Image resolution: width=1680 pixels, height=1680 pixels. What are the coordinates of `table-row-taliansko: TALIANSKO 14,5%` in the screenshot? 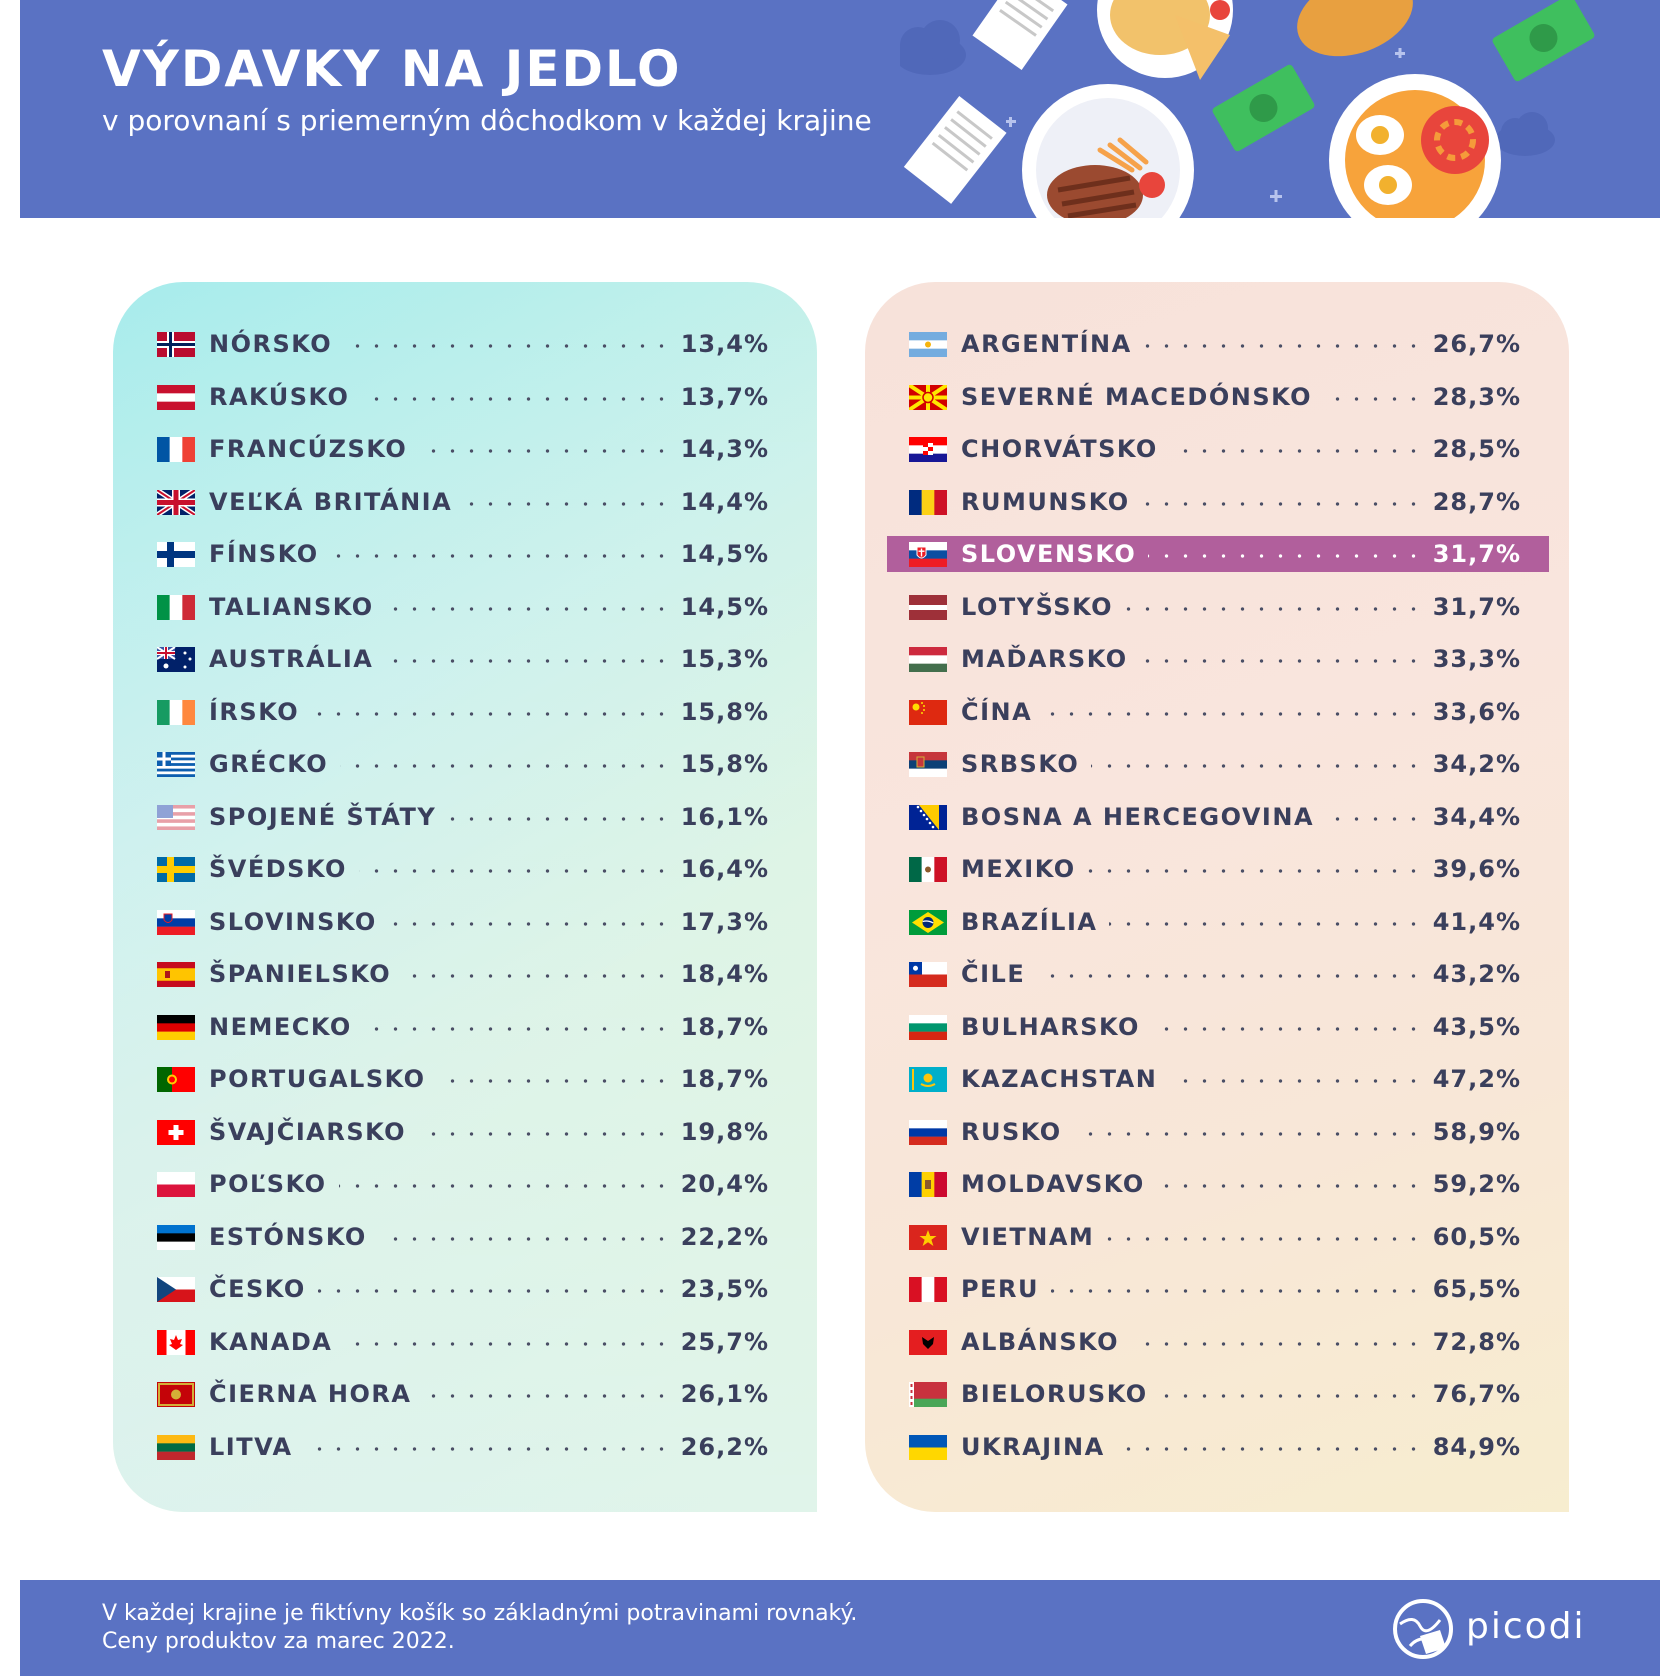 It's located at (465, 607).